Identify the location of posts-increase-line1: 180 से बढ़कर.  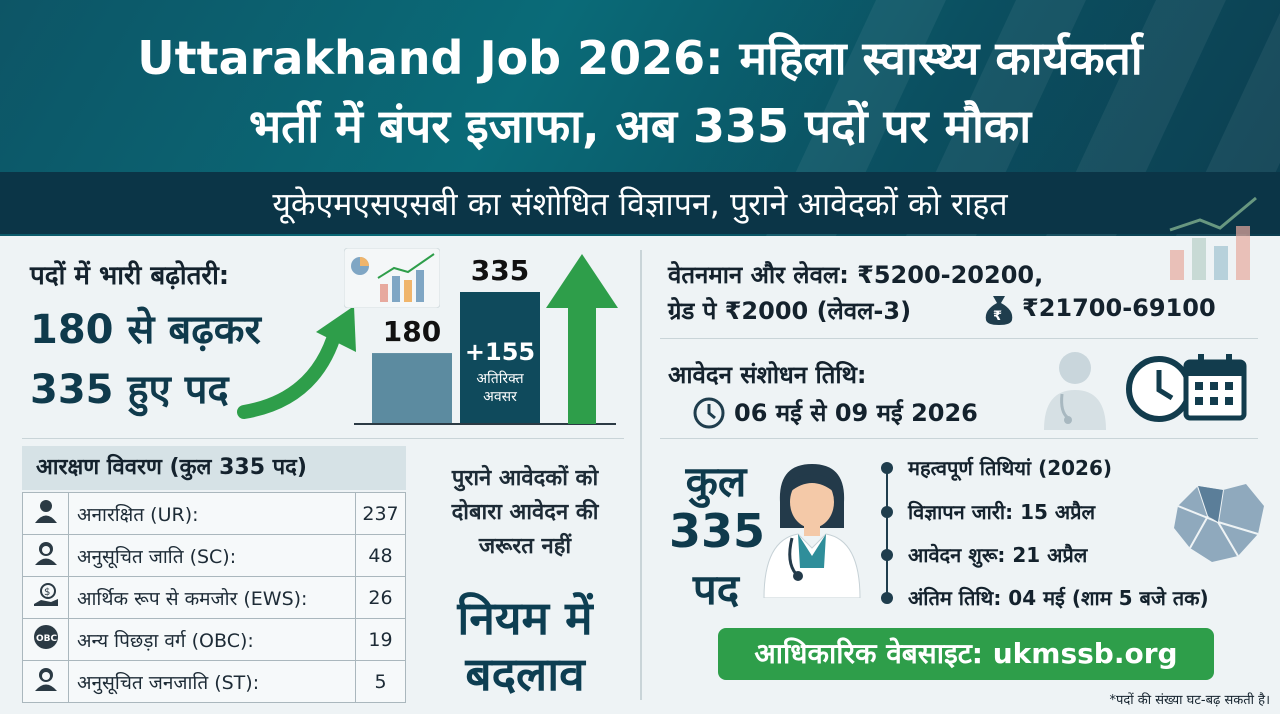
(145, 330).